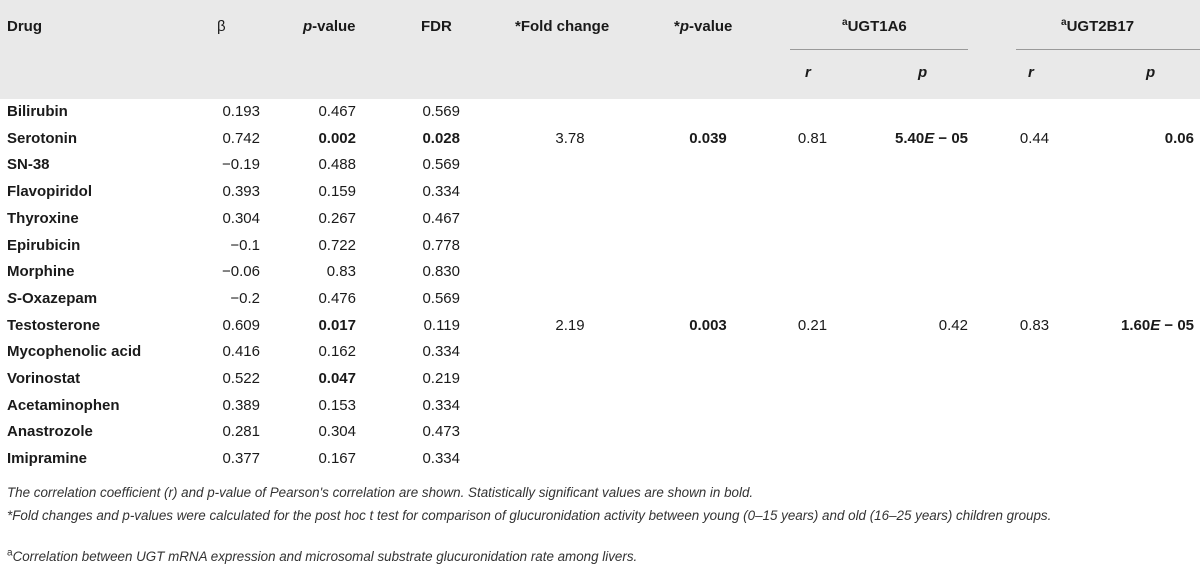 This screenshot has width=1200, height=573. I want to click on p-value: 0.162, so click(337, 351).